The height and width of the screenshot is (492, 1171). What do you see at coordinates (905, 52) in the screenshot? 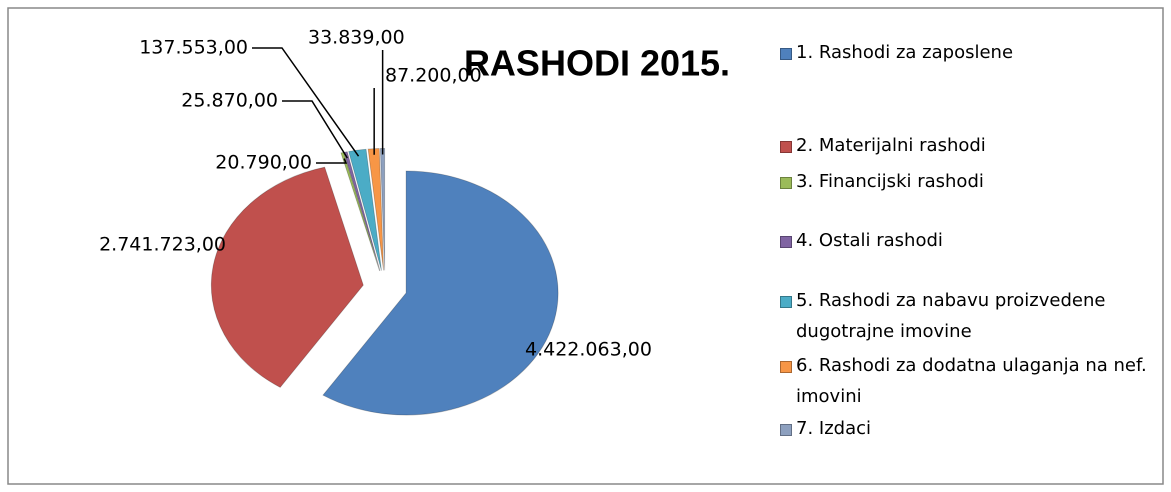
I see `legend-label: 1. Rashodi za zaposlene` at bounding box center [905, 52].